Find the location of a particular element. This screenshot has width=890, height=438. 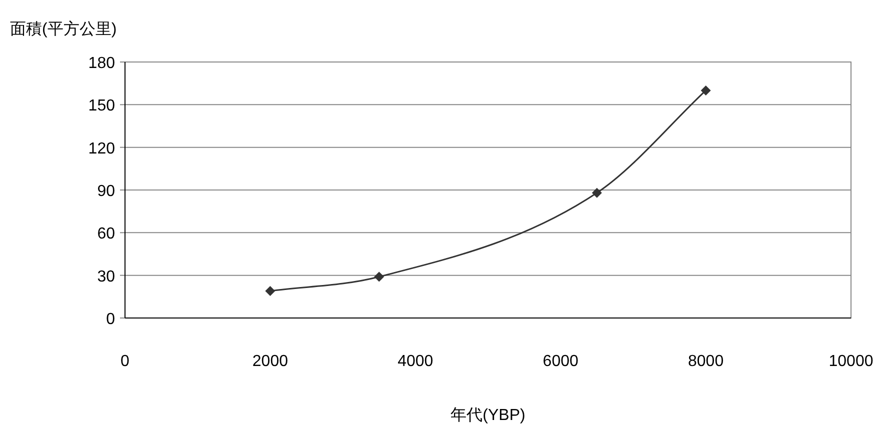

y-tick-label: 0 is located at coordinates (111, 319).